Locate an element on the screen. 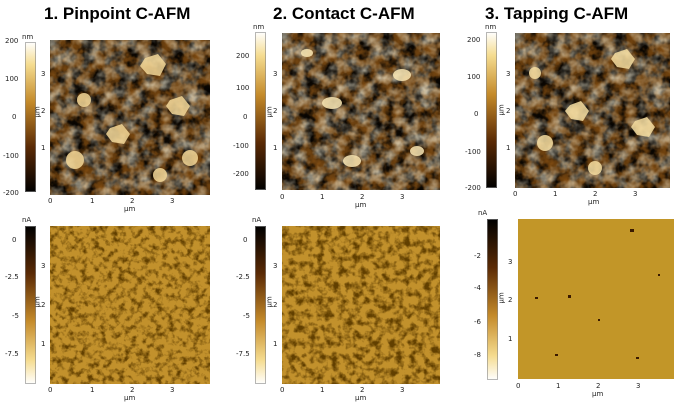 Image resolution: width=696 pixels, height=412 pixels. current-tick: -8 is located at coordinates (477, 355).